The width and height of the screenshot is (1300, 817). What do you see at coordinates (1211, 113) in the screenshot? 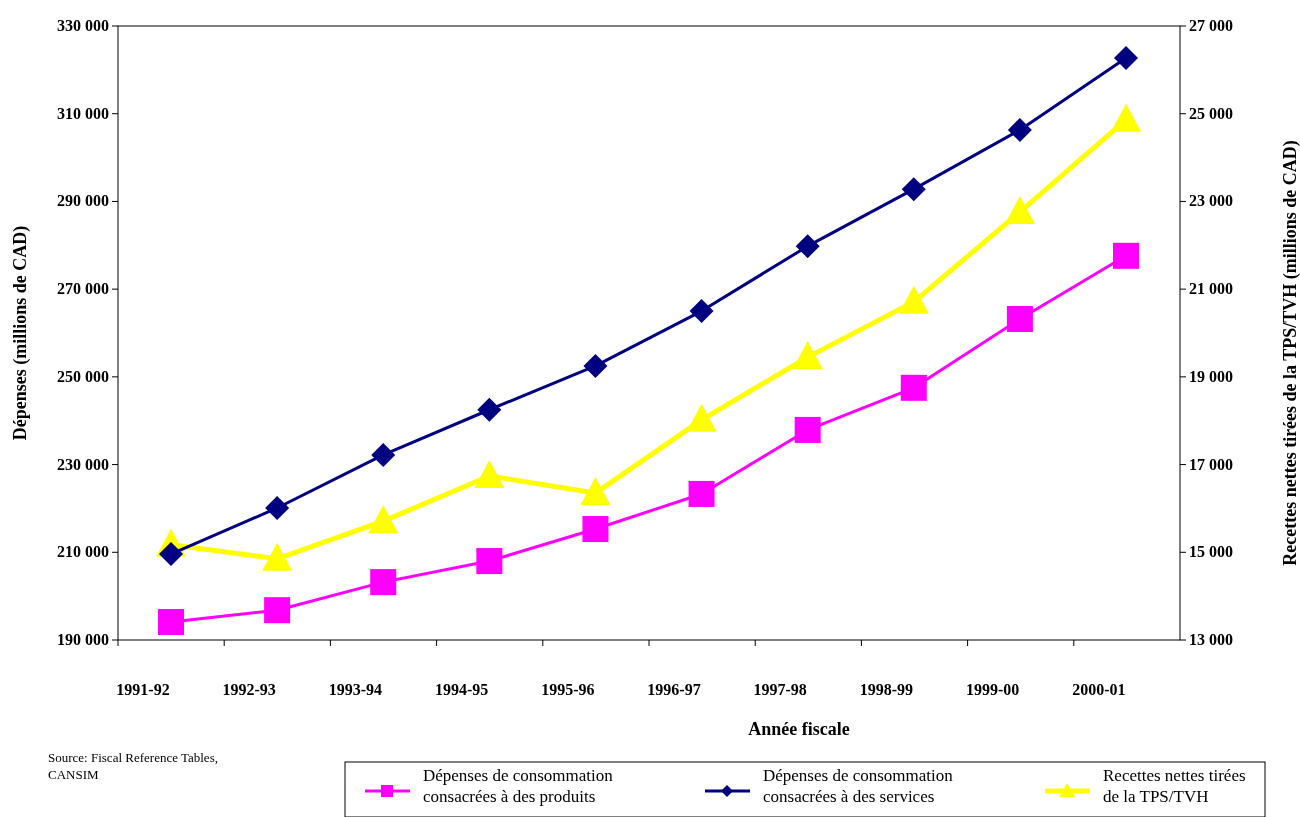
I see `y2-tick-label: 25 000` at bounding box center [1211, 113].